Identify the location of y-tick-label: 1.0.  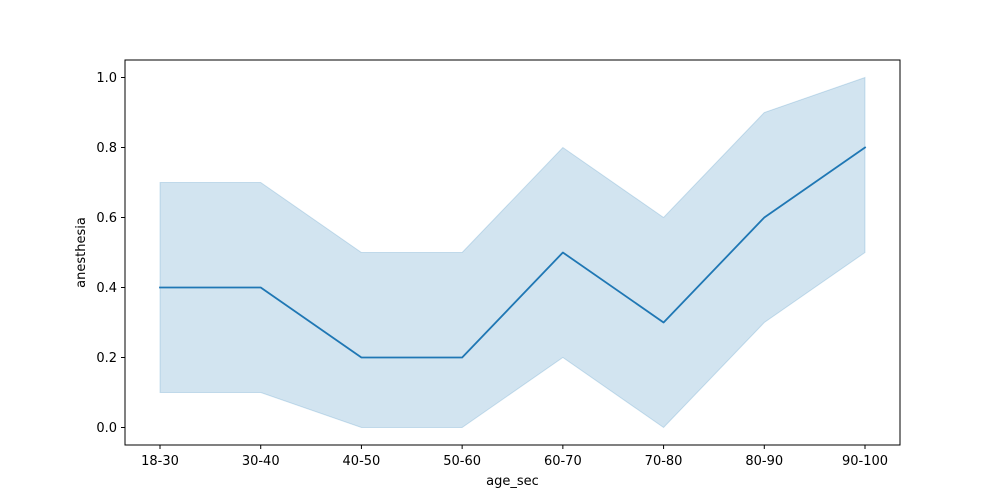
(106, 78).